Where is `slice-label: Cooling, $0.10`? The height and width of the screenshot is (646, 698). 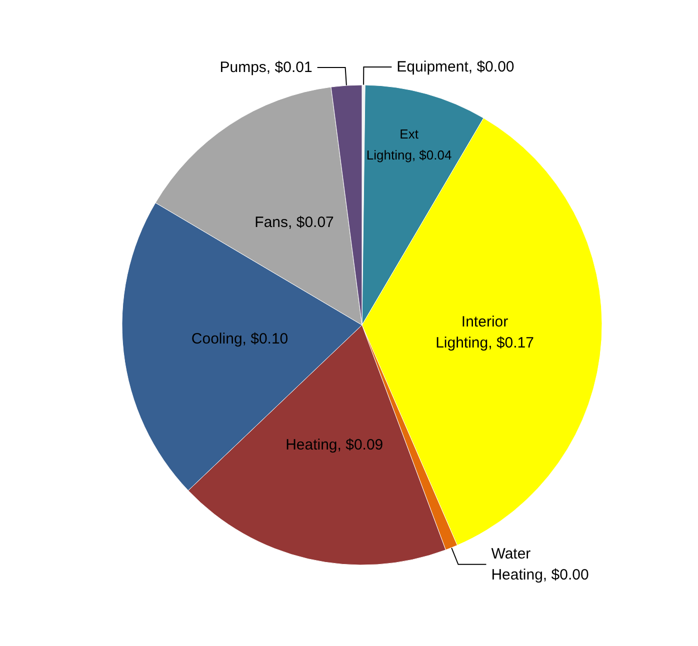
slice-label: Cooling, $0.10 is located at coordinates (239, 339).